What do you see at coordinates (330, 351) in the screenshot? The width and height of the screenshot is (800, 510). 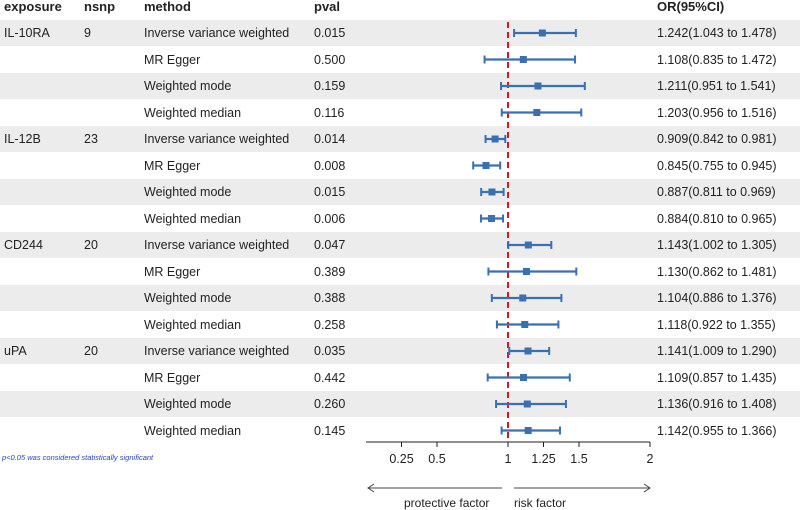 I see `cell-pval: 0.035` at bounding box center [330, 351].